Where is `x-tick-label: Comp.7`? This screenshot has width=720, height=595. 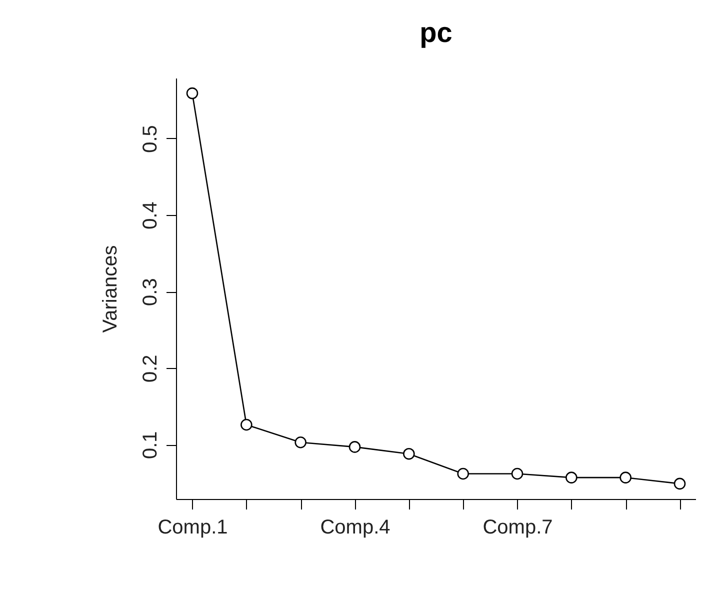
x-tick-label: Comp.7 is located at coordinates (517, 527).